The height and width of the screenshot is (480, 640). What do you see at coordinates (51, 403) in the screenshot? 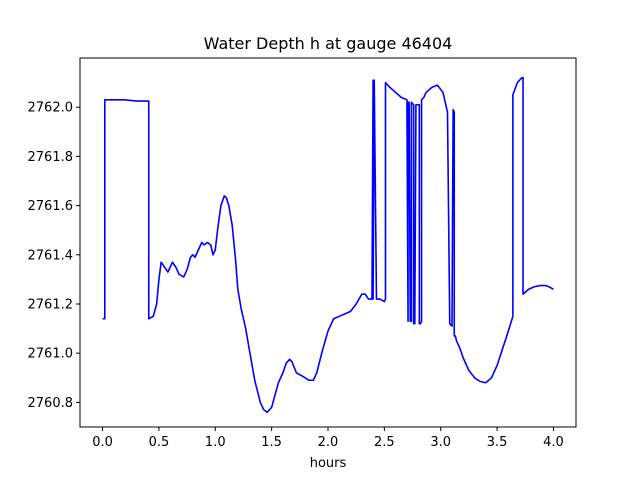
I see `y-tick-label: 2760.8` at bounding box center [51, 403].